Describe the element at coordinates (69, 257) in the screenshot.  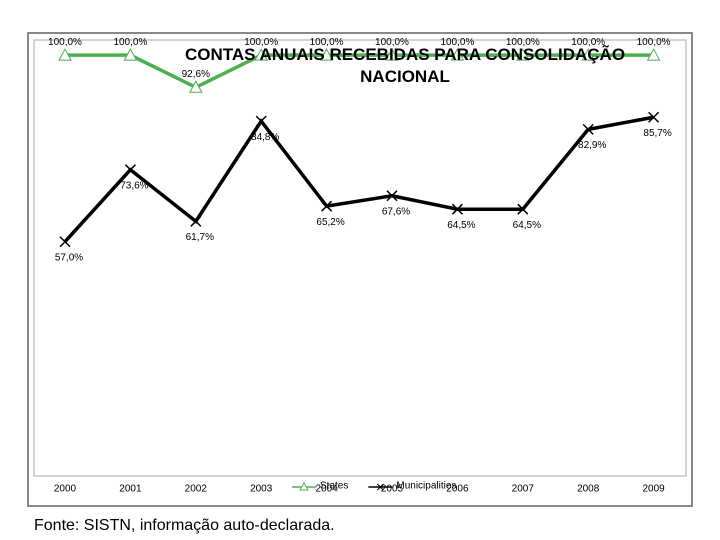
I see `data-label: 57,0%` at that location.